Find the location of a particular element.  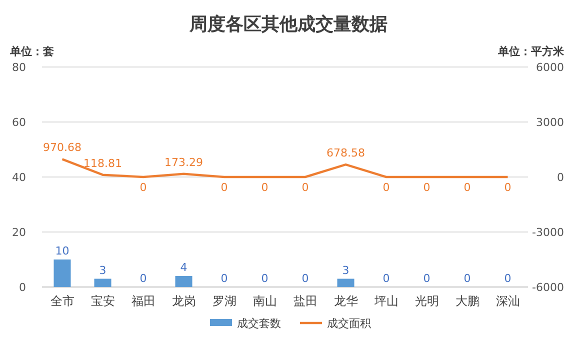

x-tick-label: 大鹏 is located at coordinates (467, 301).